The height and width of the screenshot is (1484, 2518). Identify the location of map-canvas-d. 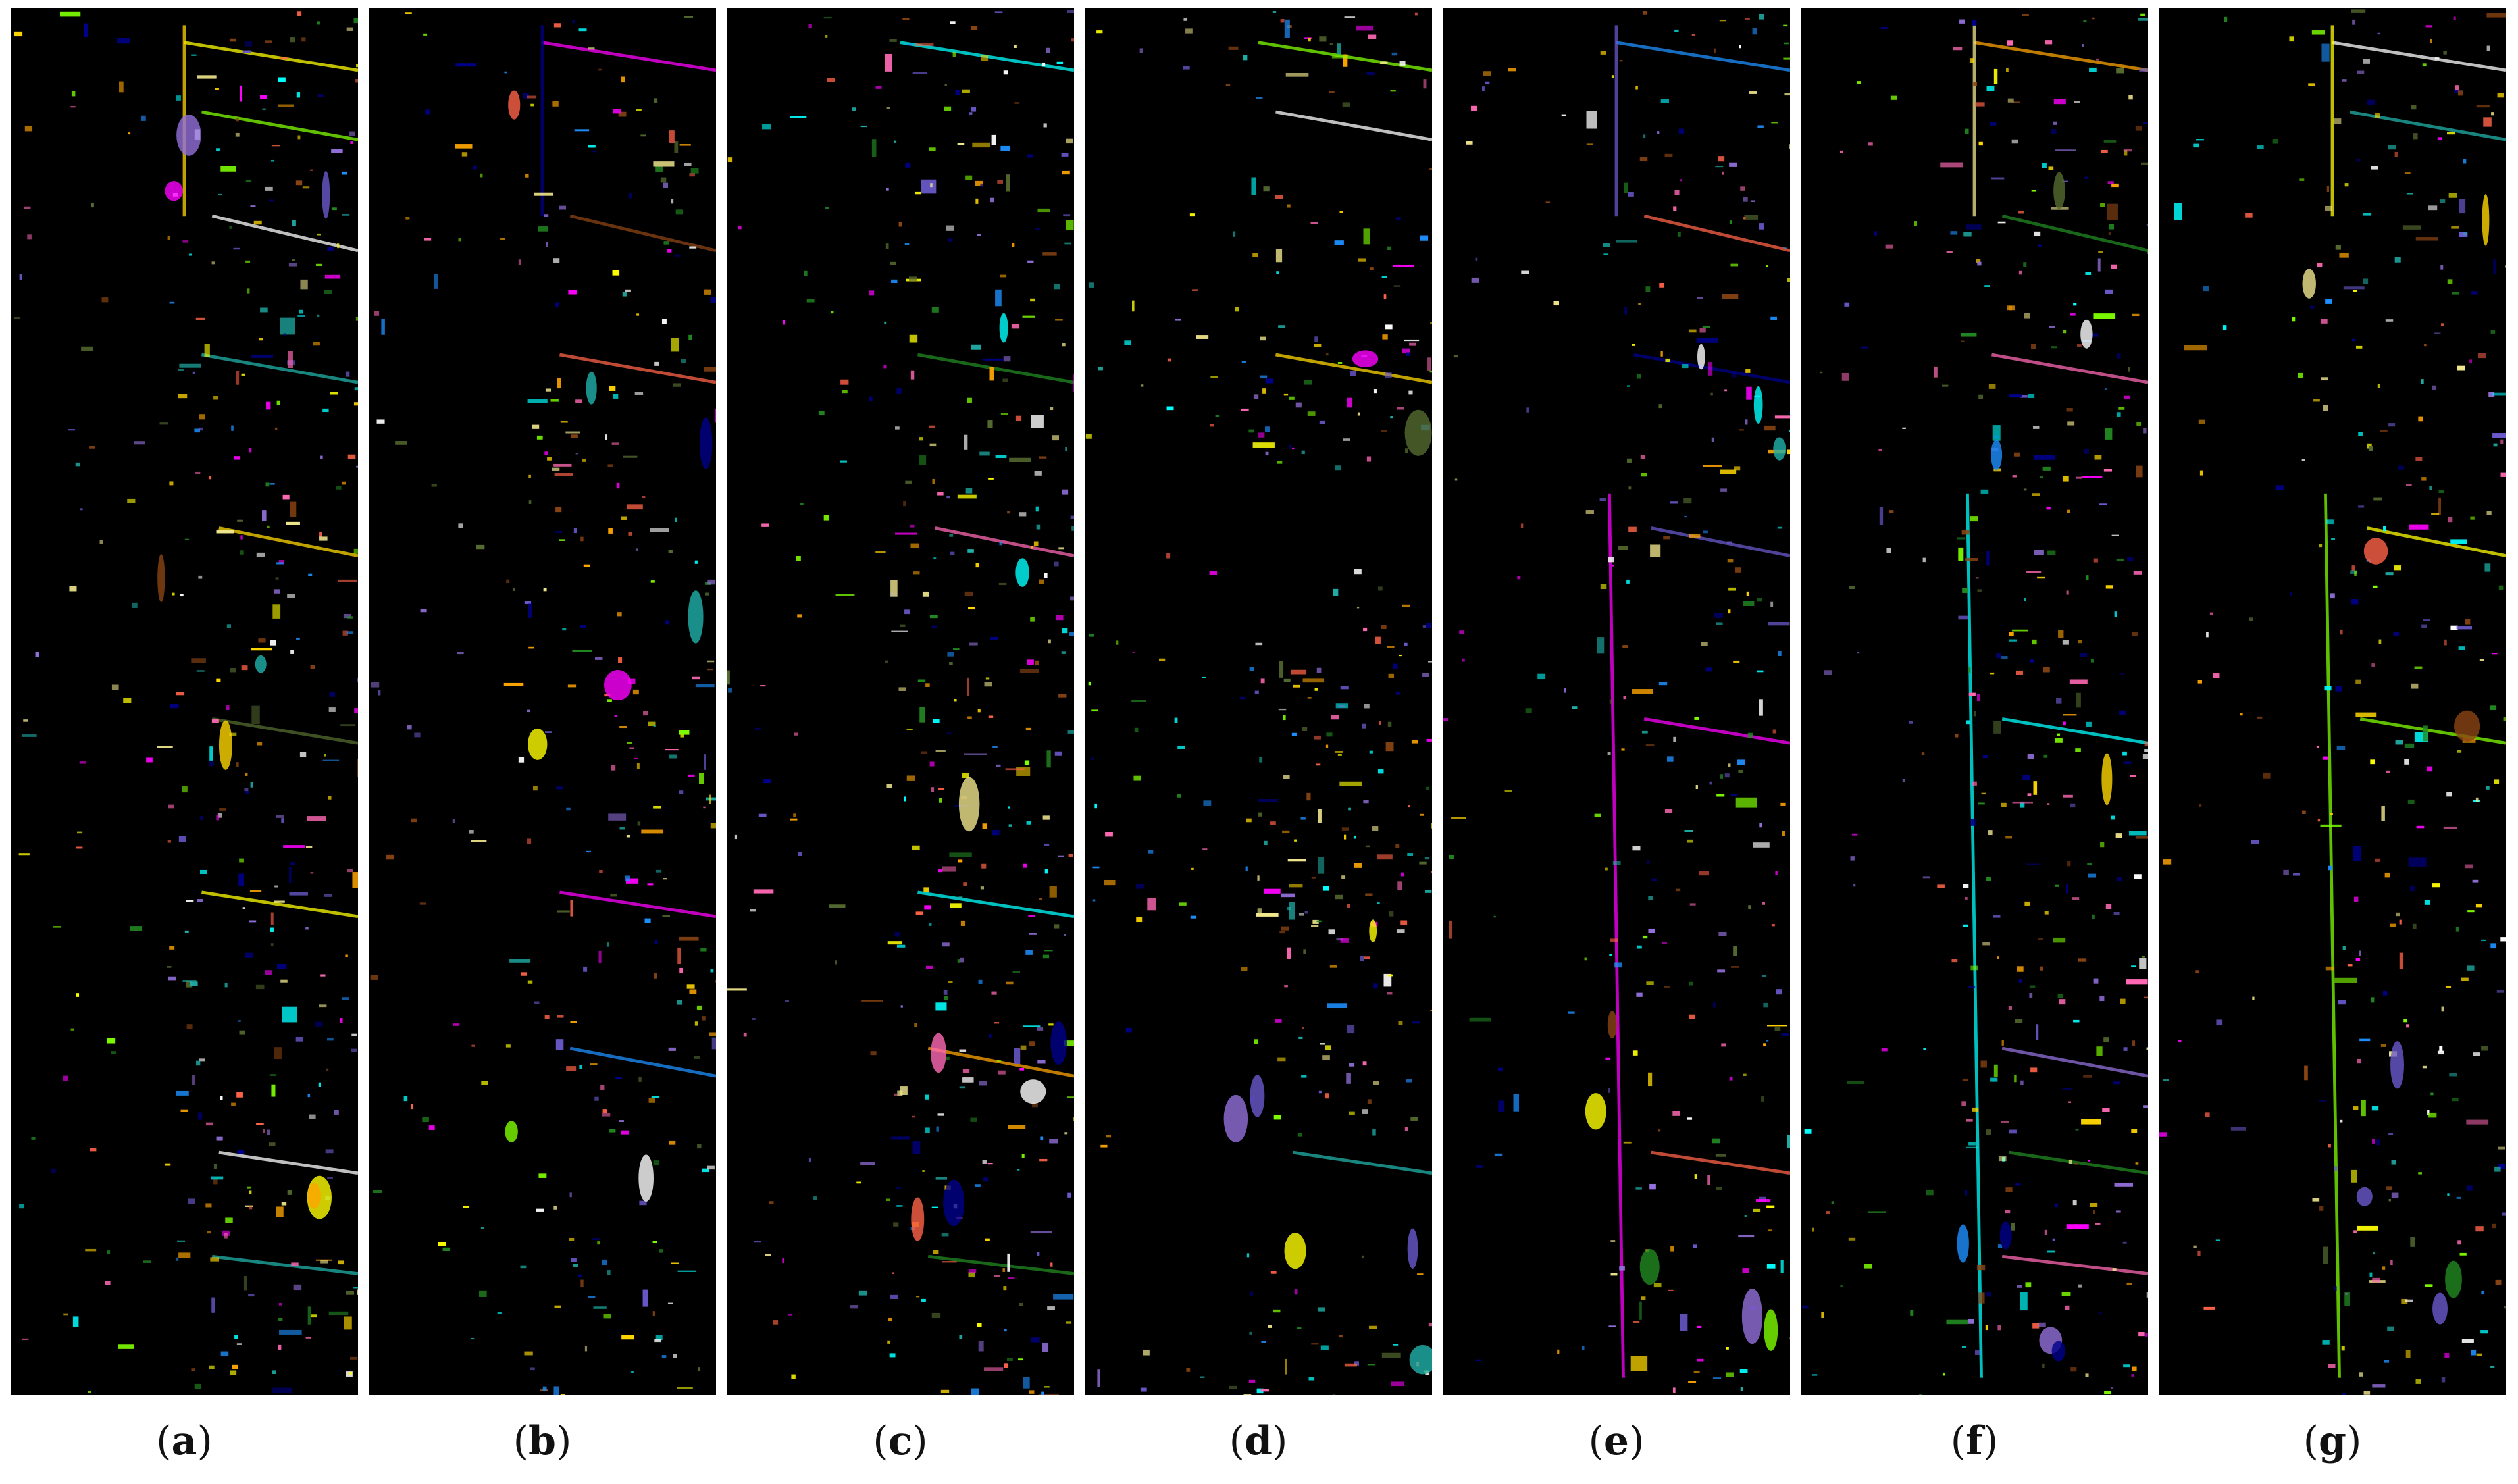
(1258, 703).